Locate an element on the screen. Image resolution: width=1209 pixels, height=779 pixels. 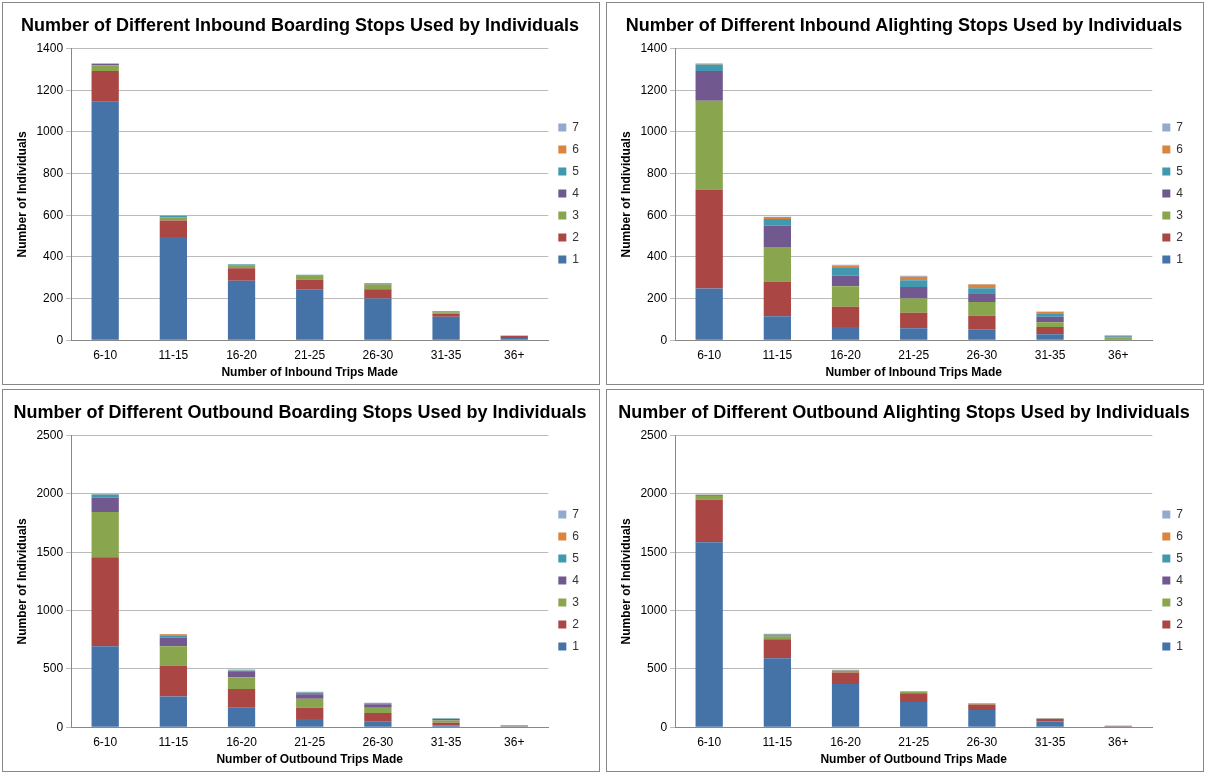
chart-title: Number of Different Inbound Alighting Stops Used by Individuals is located at coordinates (904, 24).